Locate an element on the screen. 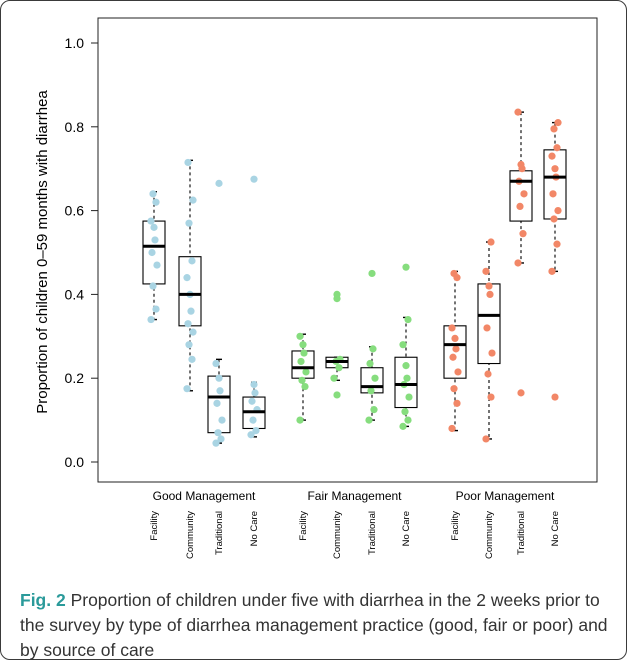  y-axis: 0.0 0.2 0.4 0.6 0.8 1.0 is located at coordinates (81, 252).